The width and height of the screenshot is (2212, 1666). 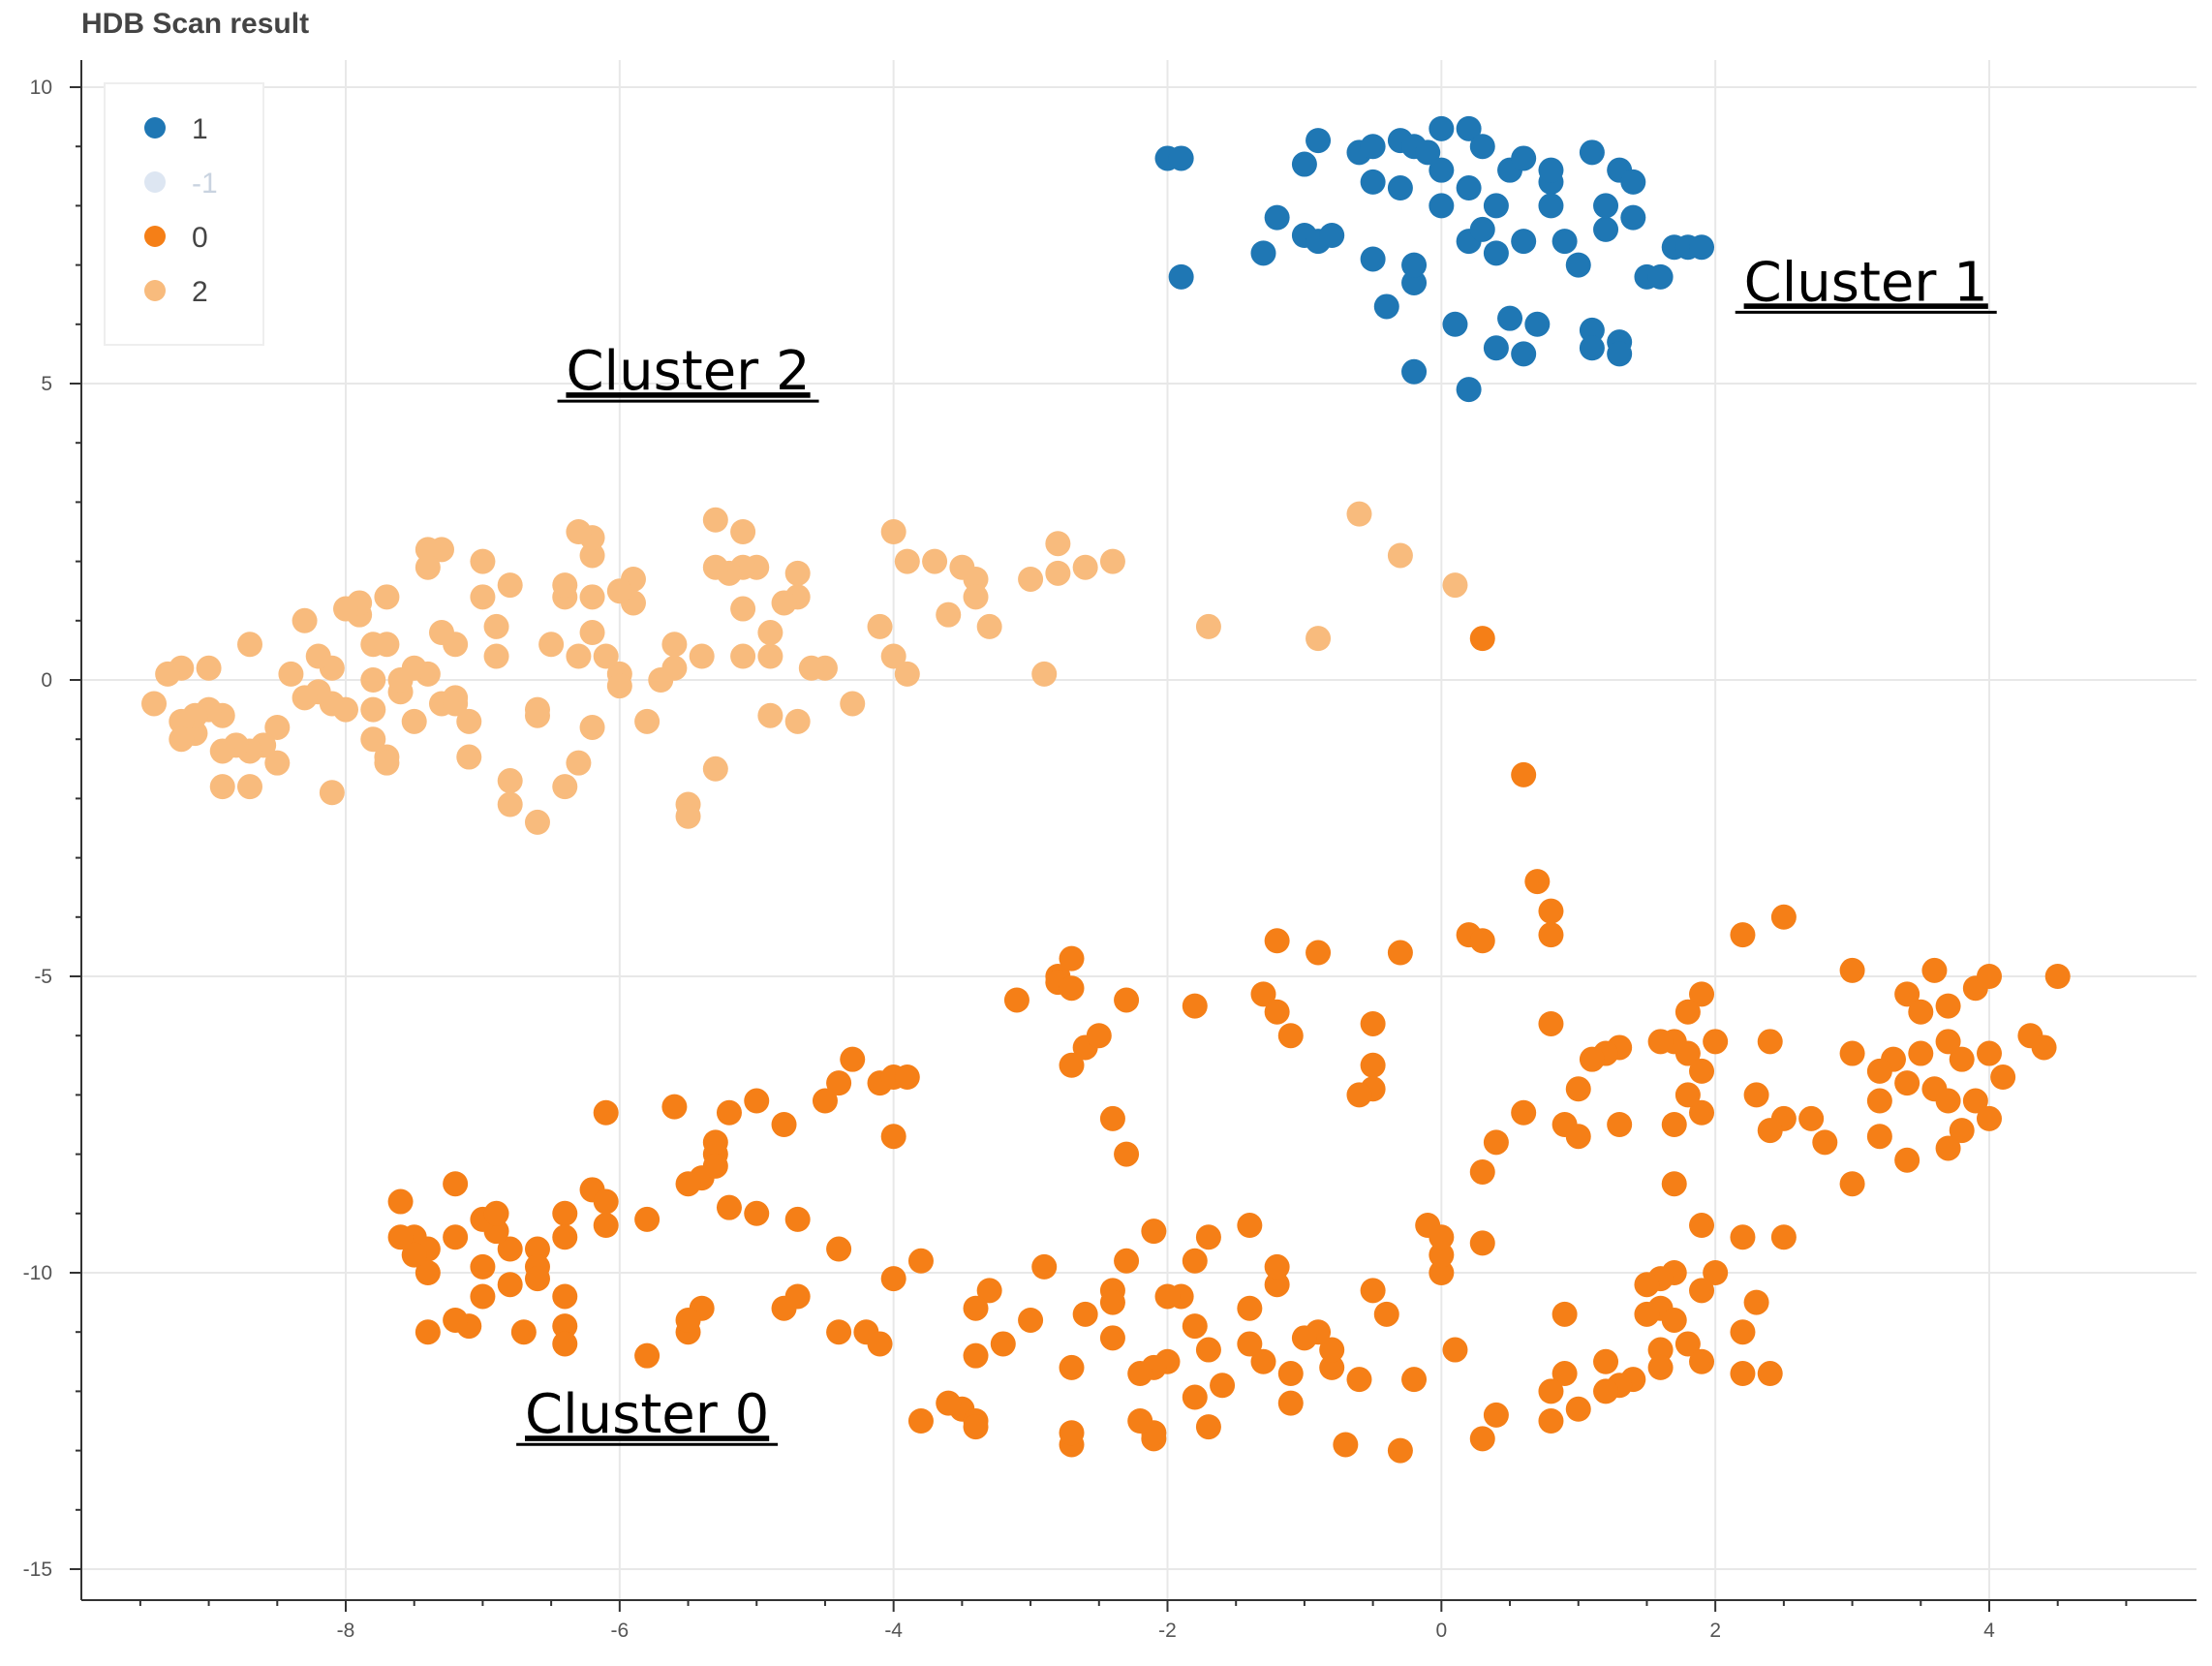 I want to click on y-tick-label: 10, so click(x=41, y=88).